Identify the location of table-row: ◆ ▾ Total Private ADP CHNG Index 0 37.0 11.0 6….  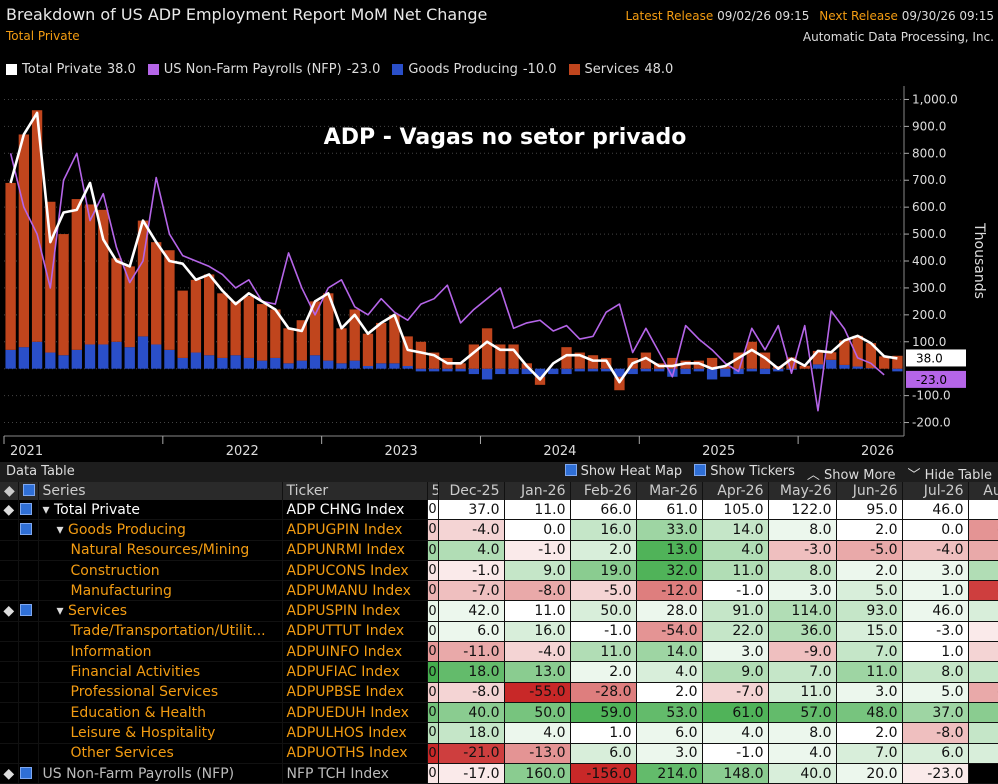
(499, 510).